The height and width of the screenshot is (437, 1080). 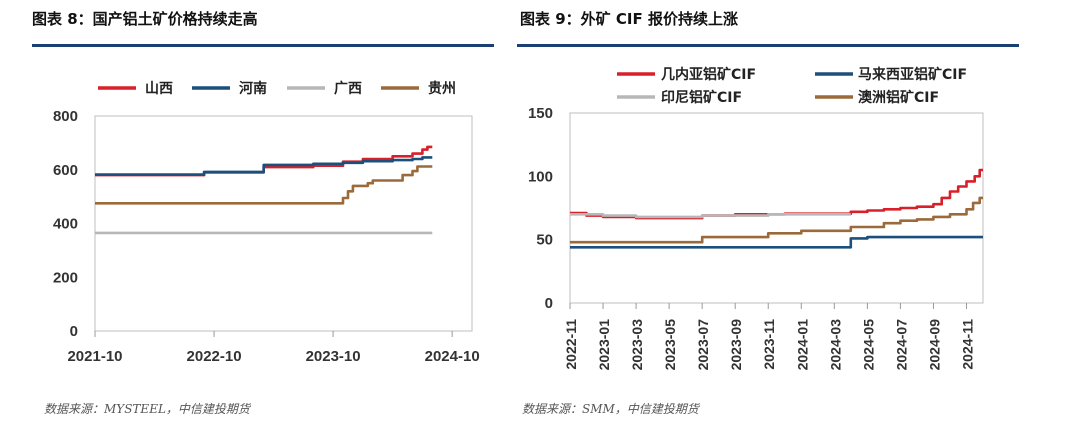 What do you see at coordinates (94, 356) in the screenshot?
I see `chart8-xtick-label: 2021-10` at bounding box center [94, 356].